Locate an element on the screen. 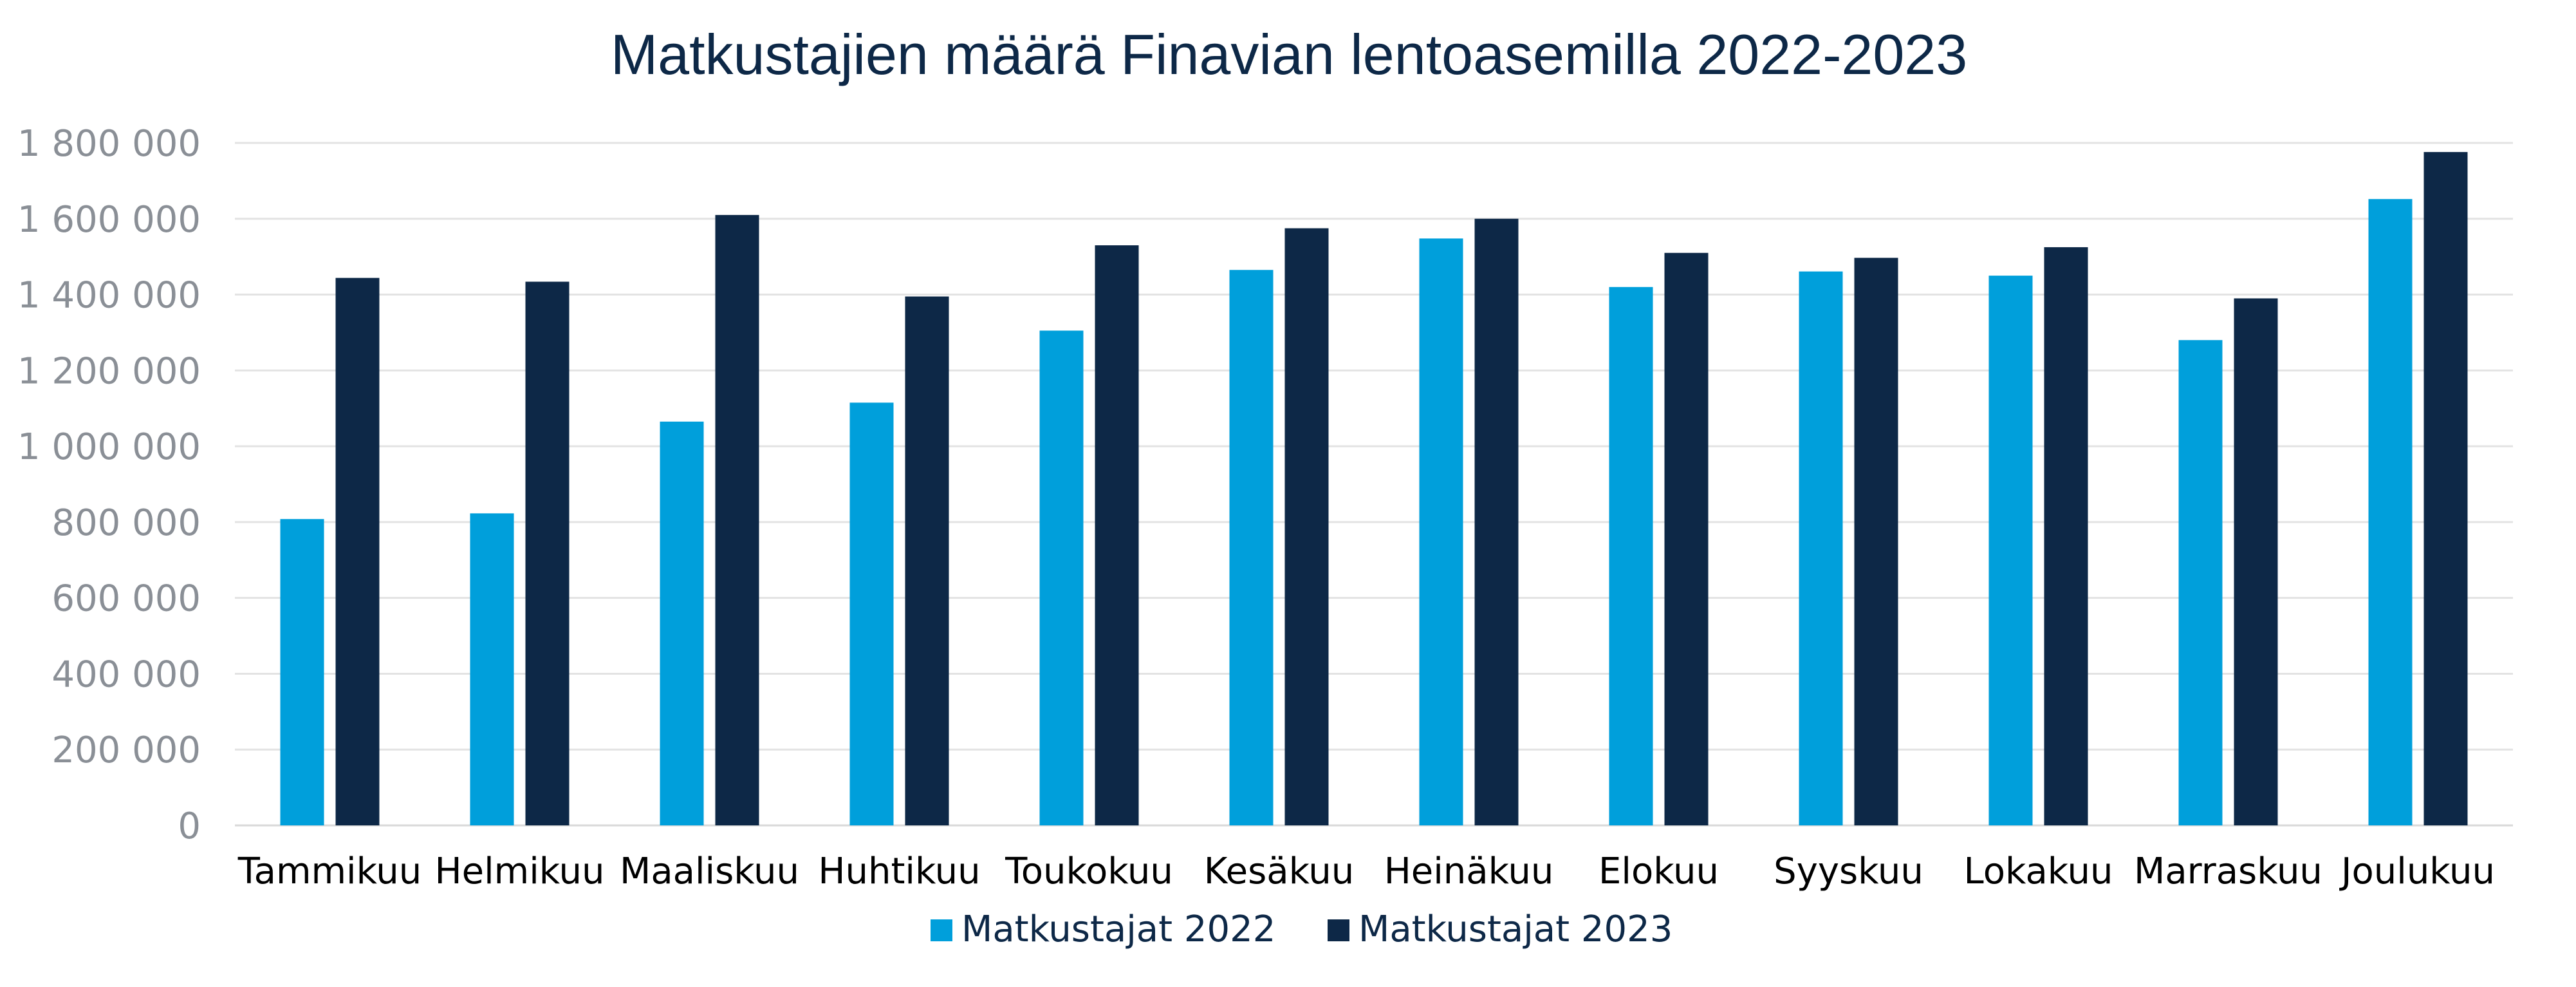 This screenshot has width=2576, height=987. y-tick-label: 1 000 000 is located at coordinates (109, 447).